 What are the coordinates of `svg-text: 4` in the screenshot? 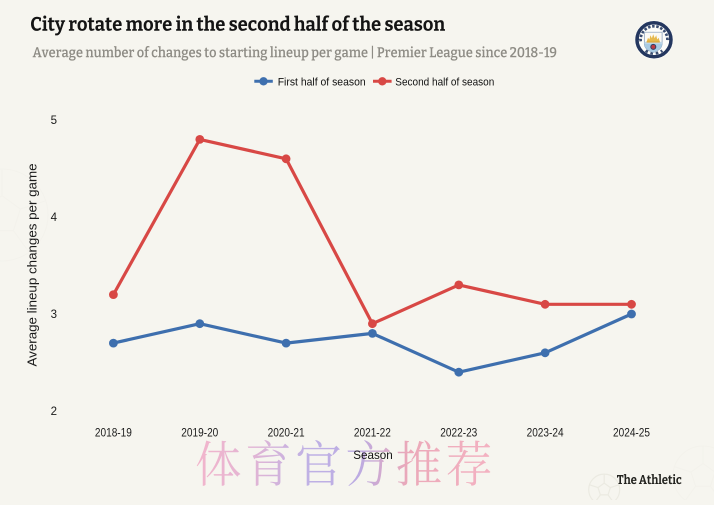 It's located at (54, 218).